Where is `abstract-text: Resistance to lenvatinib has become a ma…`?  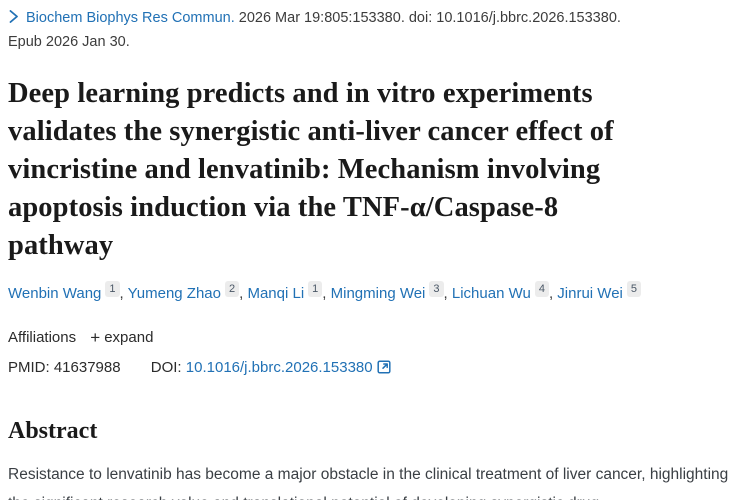
abstract-text: Resistance to lenvatinib has become a ma… is located at coordinates (368, 483).